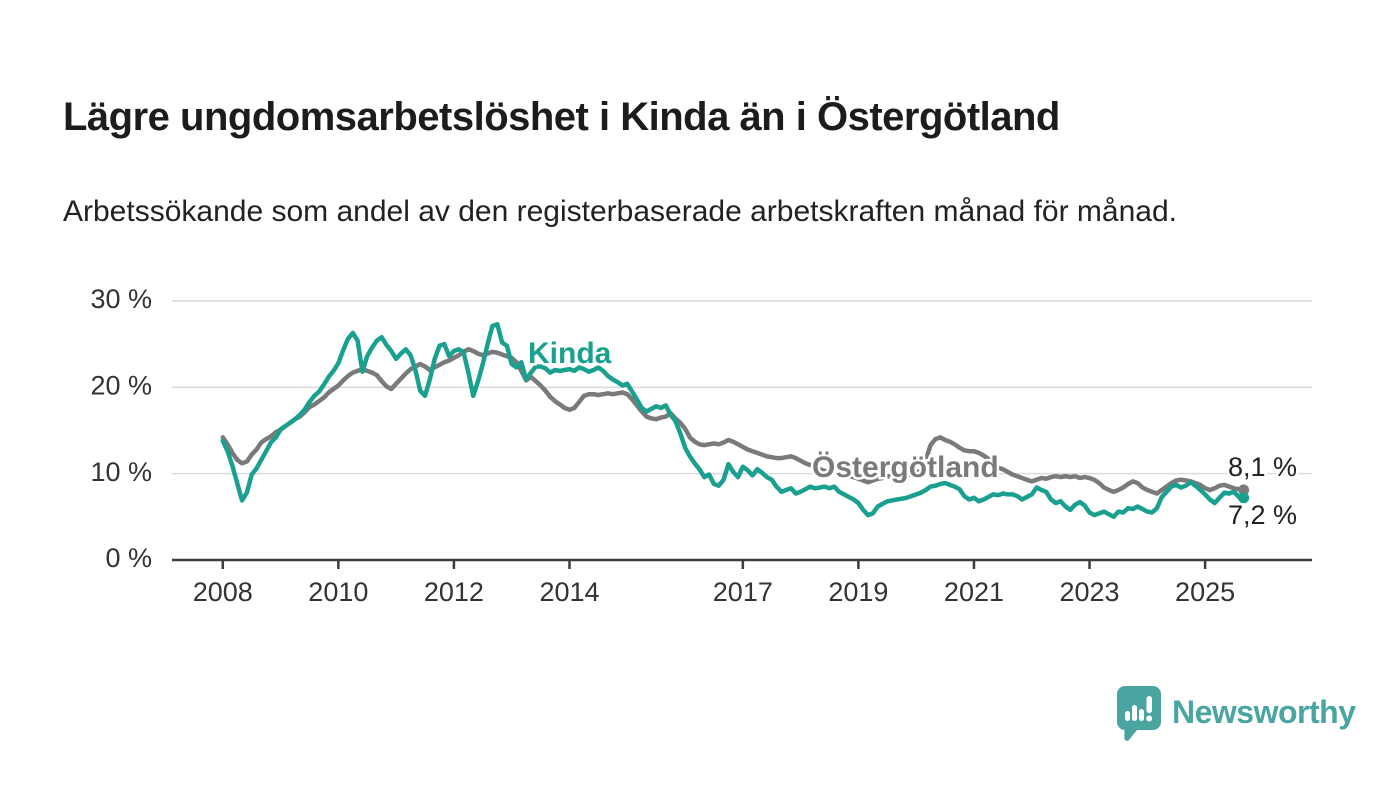 This screenshot has height=794, width=1400. Describe the element at coordinates (1149, 718) in the screenshot. I see `logo-exclamation-dot` at that location.